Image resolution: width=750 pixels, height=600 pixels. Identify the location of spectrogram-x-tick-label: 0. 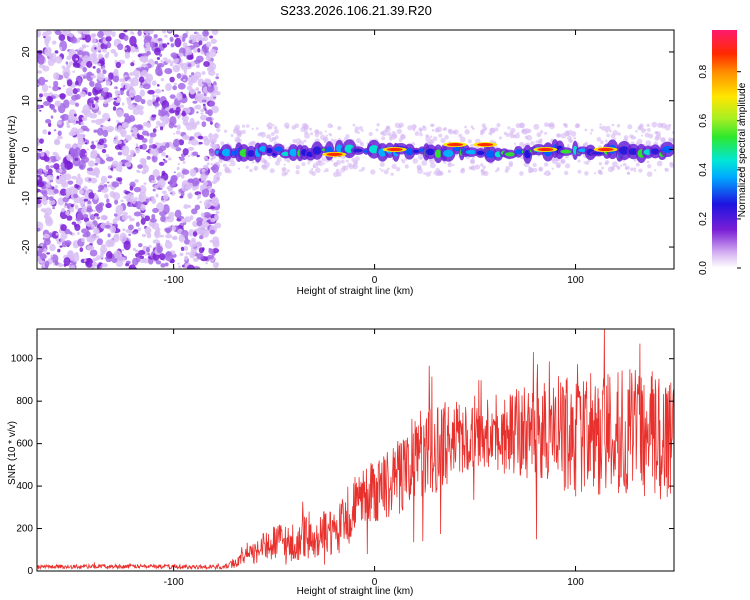
(375, 280).